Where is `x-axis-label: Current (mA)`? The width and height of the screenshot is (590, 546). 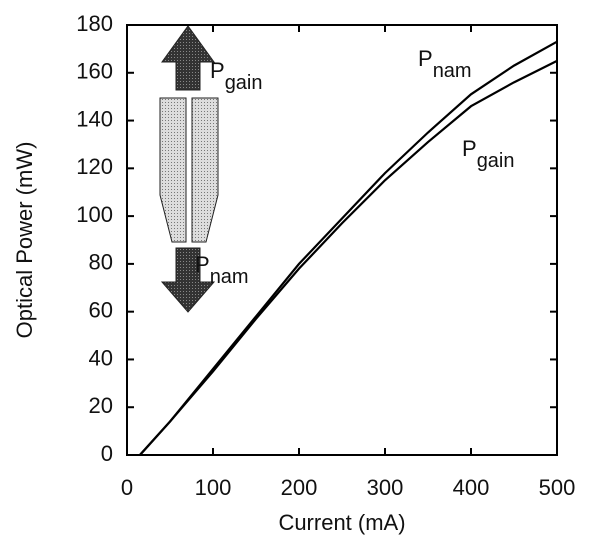
x-axis-label: Current (mA) is located at coordinates (341, 522).